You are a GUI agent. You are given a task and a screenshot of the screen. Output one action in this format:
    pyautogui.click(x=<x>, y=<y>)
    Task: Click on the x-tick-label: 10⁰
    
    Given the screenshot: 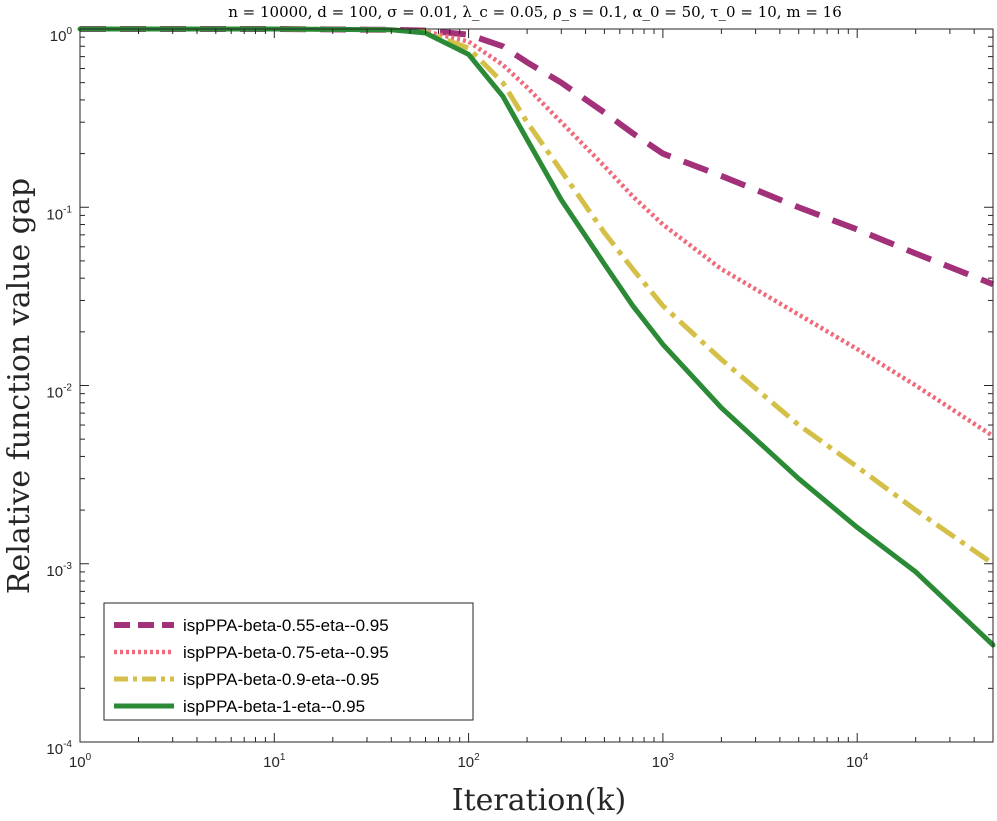 What is the action you would take?
    pyautogui.click(x=80, y=761)
    